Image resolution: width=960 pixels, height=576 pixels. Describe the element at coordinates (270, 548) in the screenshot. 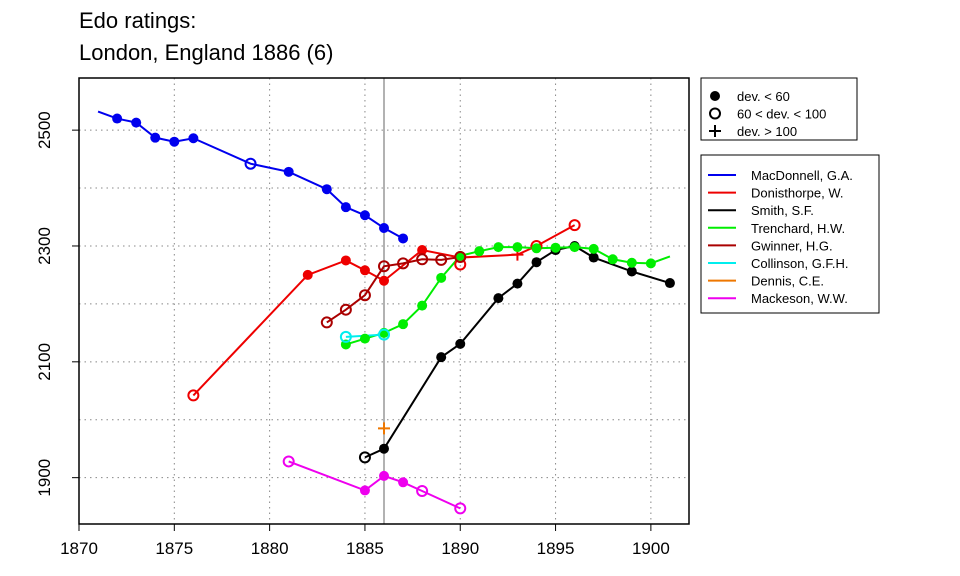

I see `x-tick-label: 1880` at that location.